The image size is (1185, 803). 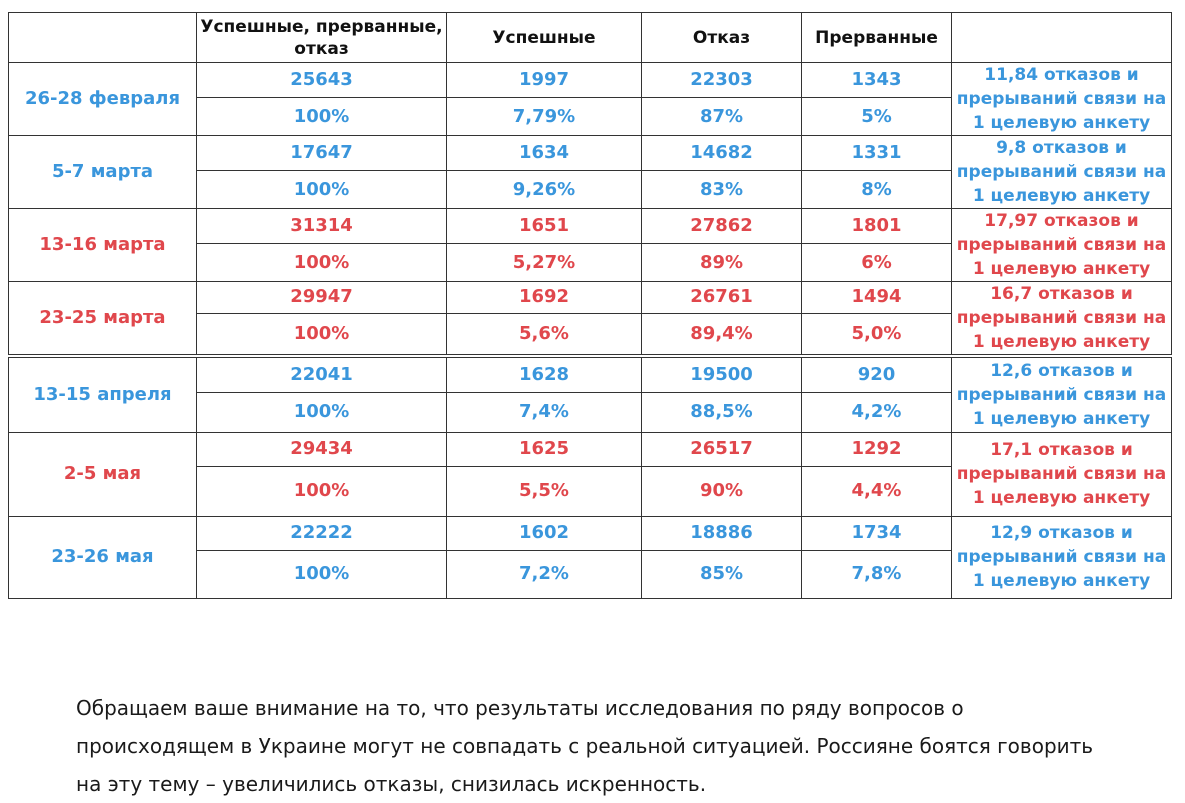 I want to click on count-cell: 22041, so click(x=321, y=373).